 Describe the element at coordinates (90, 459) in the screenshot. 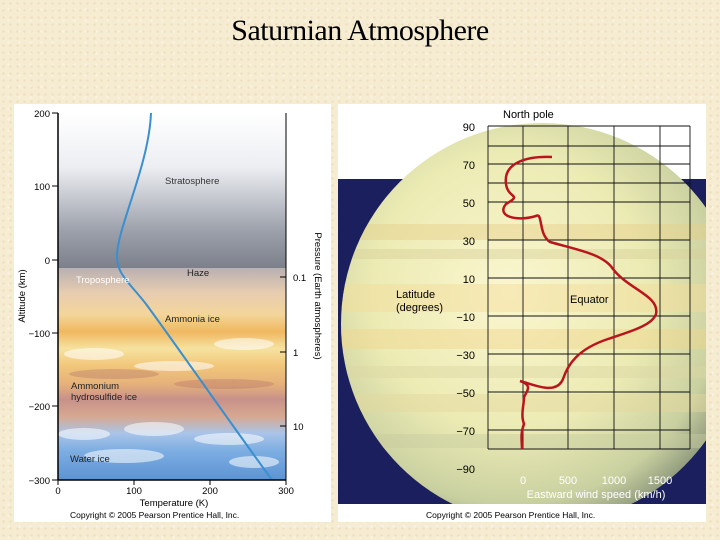

I see `water-ice-label: Water ice` at that location.